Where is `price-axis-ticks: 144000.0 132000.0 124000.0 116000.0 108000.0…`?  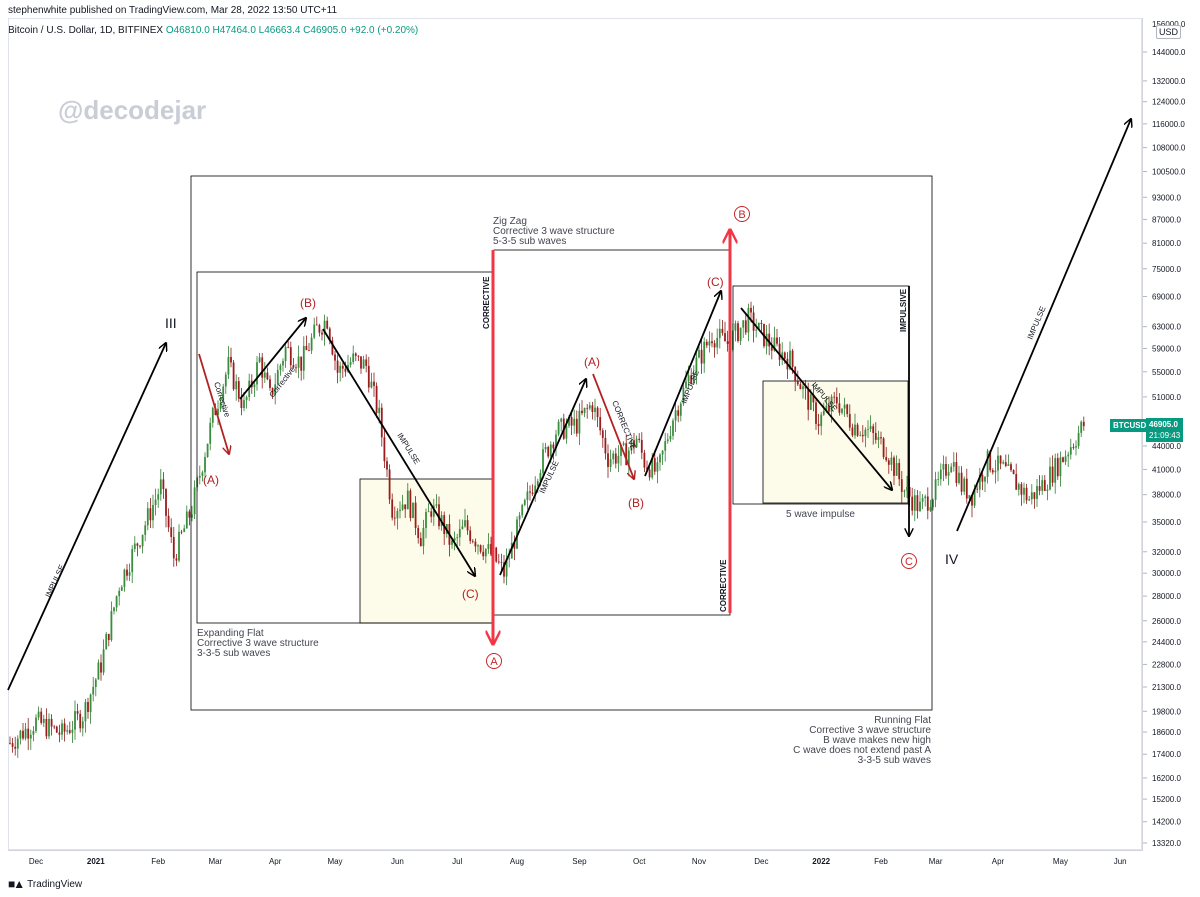 price-axis-ticks: 144000.0 132000.0 124000.0 116000.0 108000.0… is located at coordinates (1164, 448).